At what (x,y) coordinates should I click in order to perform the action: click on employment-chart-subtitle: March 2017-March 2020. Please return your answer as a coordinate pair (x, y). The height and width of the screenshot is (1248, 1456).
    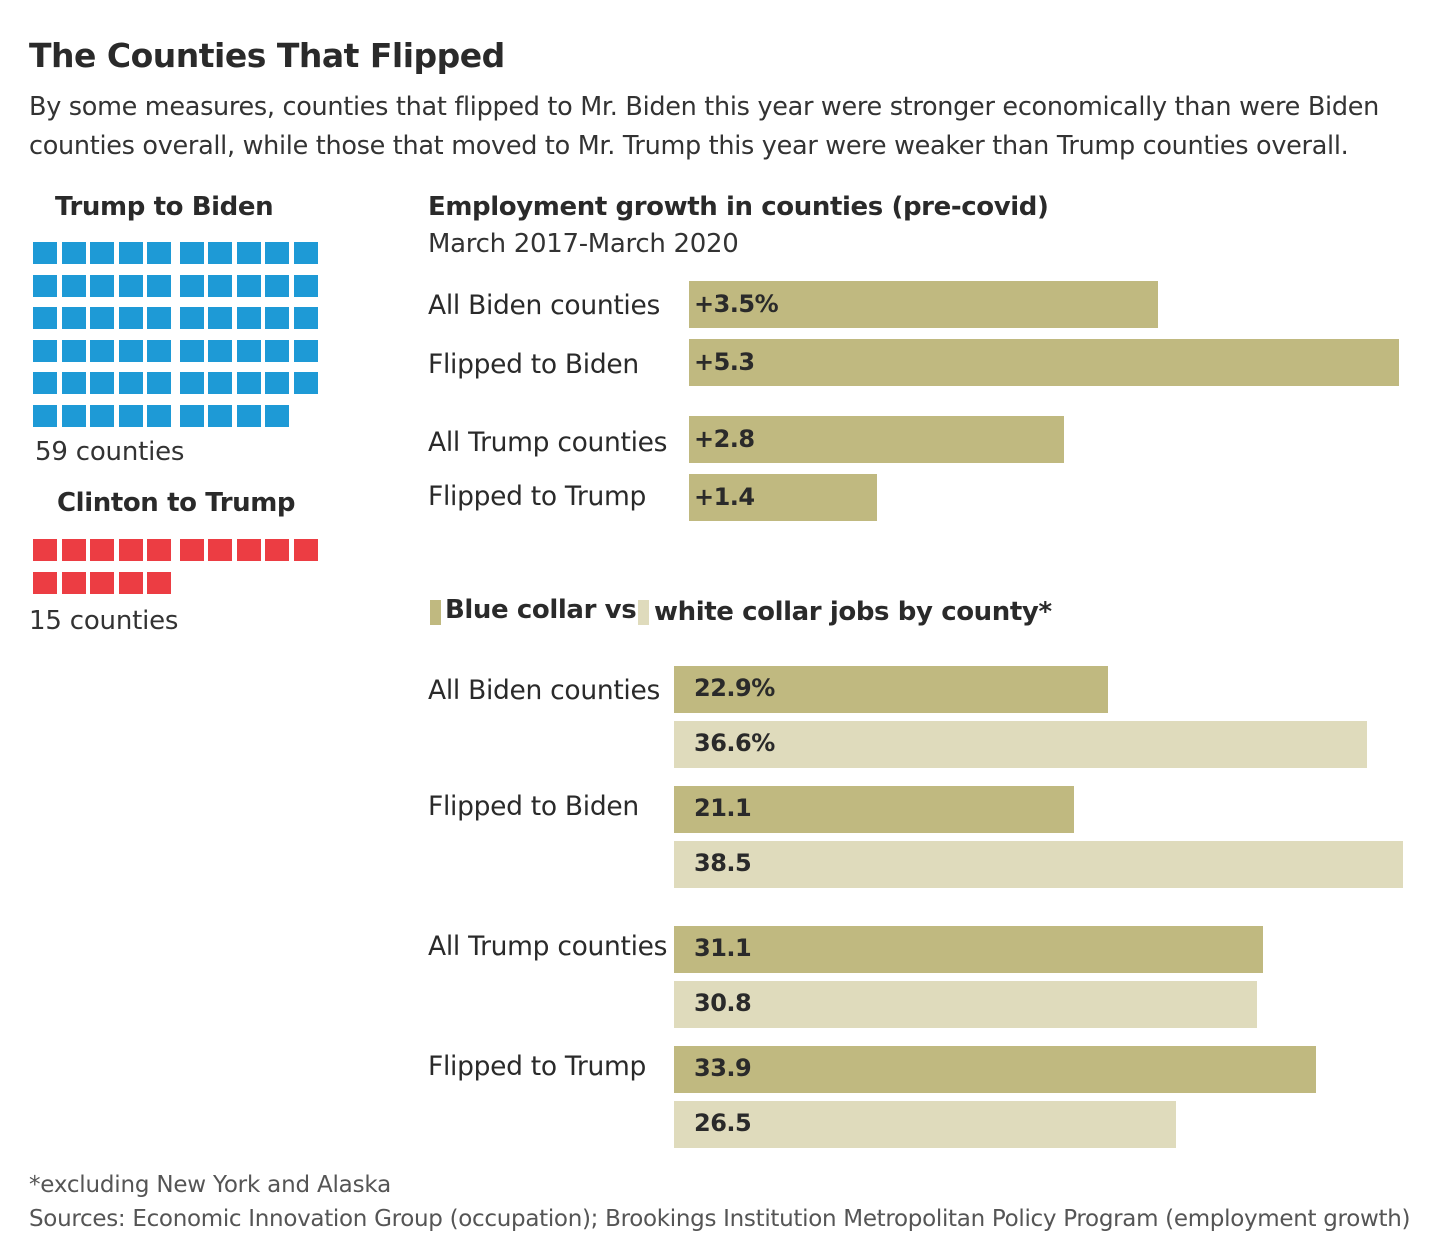
    Looking at the image, I should click on (583, 244).